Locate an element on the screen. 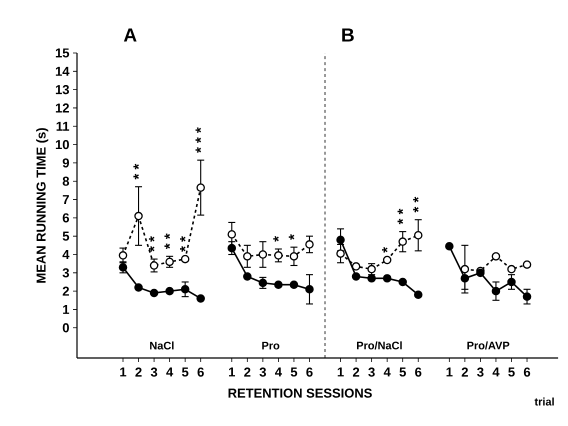 The width and height of the screenshot is (568, 426). y-tick-label: 4 is located at coordinates (66, 254).